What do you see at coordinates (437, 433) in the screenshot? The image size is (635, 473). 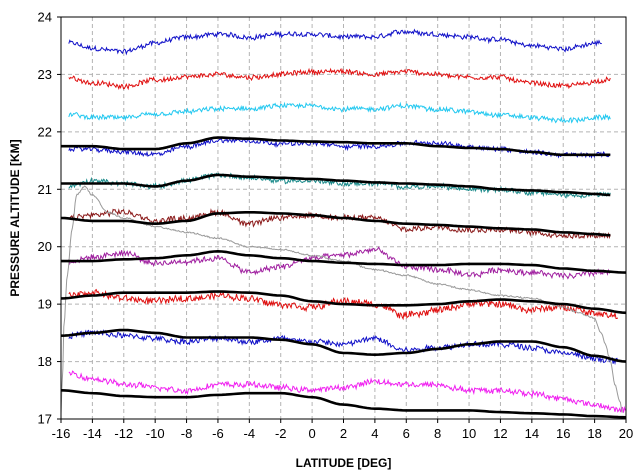 I see `x-tick-label: 8` at bounding box center [437, 433].